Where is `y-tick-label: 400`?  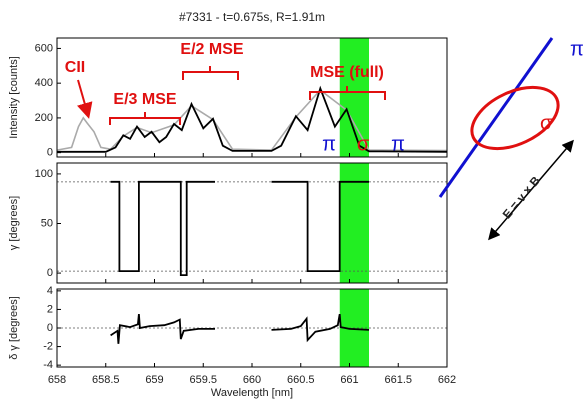
y-tick-label: 400 is located at coordinates (44, 83).